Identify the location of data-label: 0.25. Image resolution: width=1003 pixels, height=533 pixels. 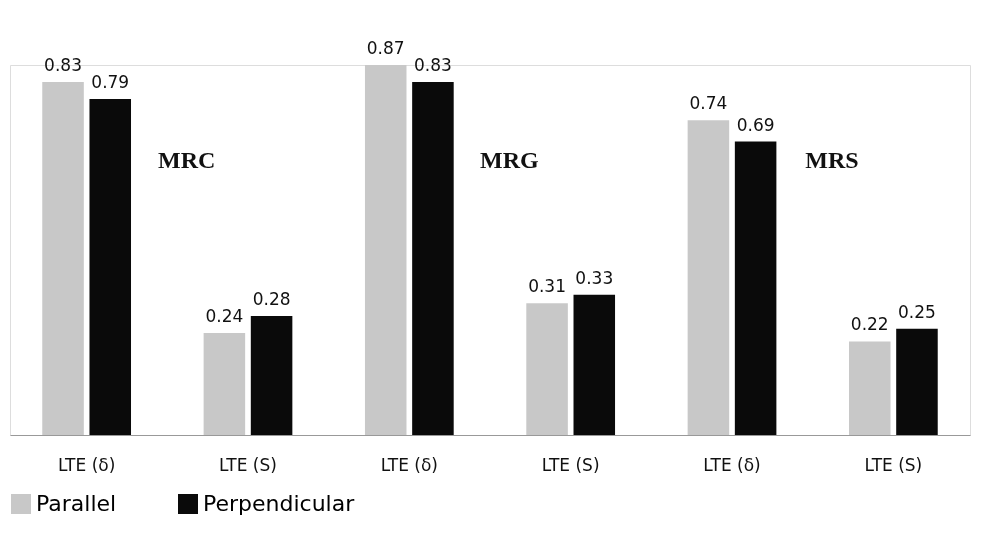
(917, 311).